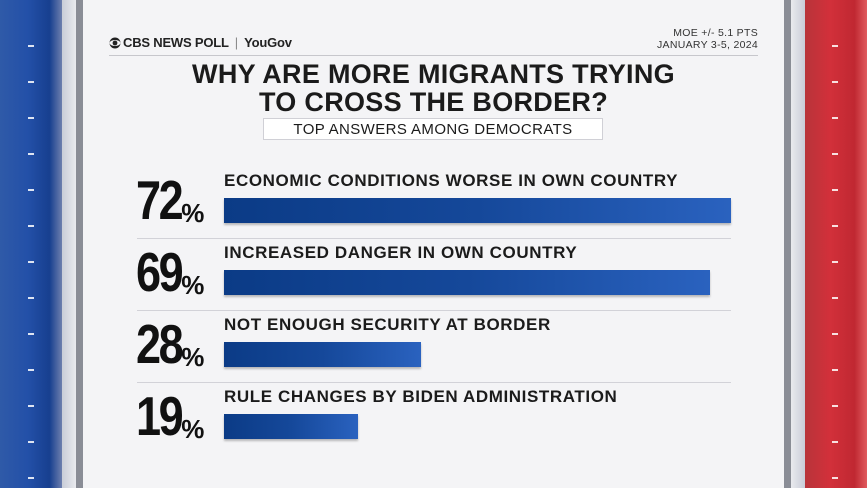 This screenshot has width=867, height=488. Describe the element at coordinates (433, 129) in the screenshot. I see `chart-subtitle: TOP ANSWERS AMONG DEMOCRATS` at that location.